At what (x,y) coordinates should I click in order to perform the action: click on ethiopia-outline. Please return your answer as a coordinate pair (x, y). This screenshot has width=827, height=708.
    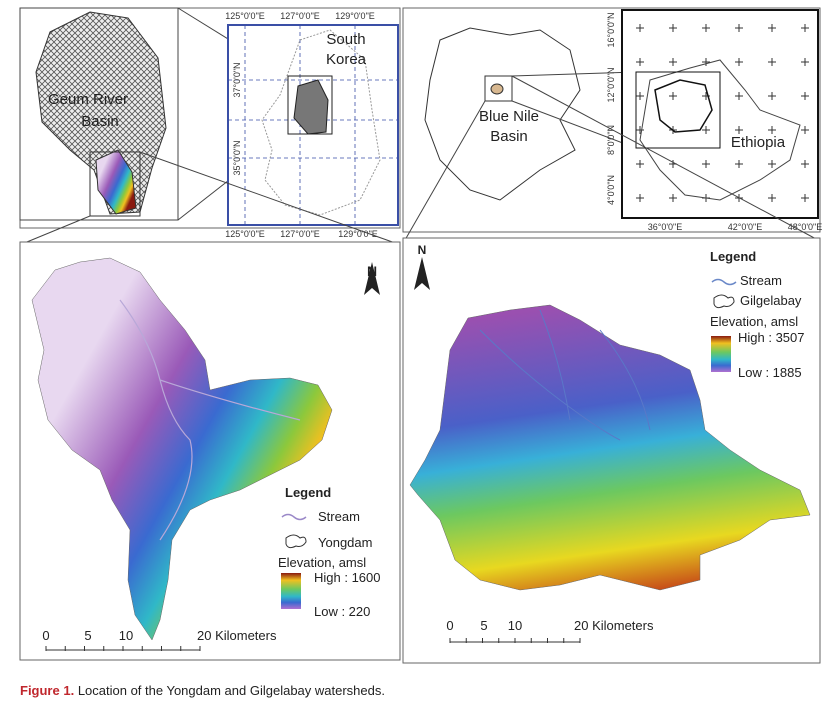
    Looking at the image, I should click on (720, 130).